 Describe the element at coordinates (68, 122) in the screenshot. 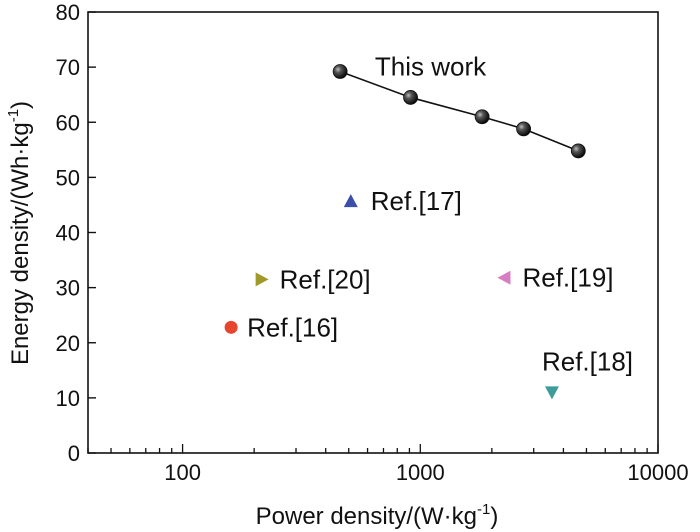

I see `y-tick-label: 60` at that location.